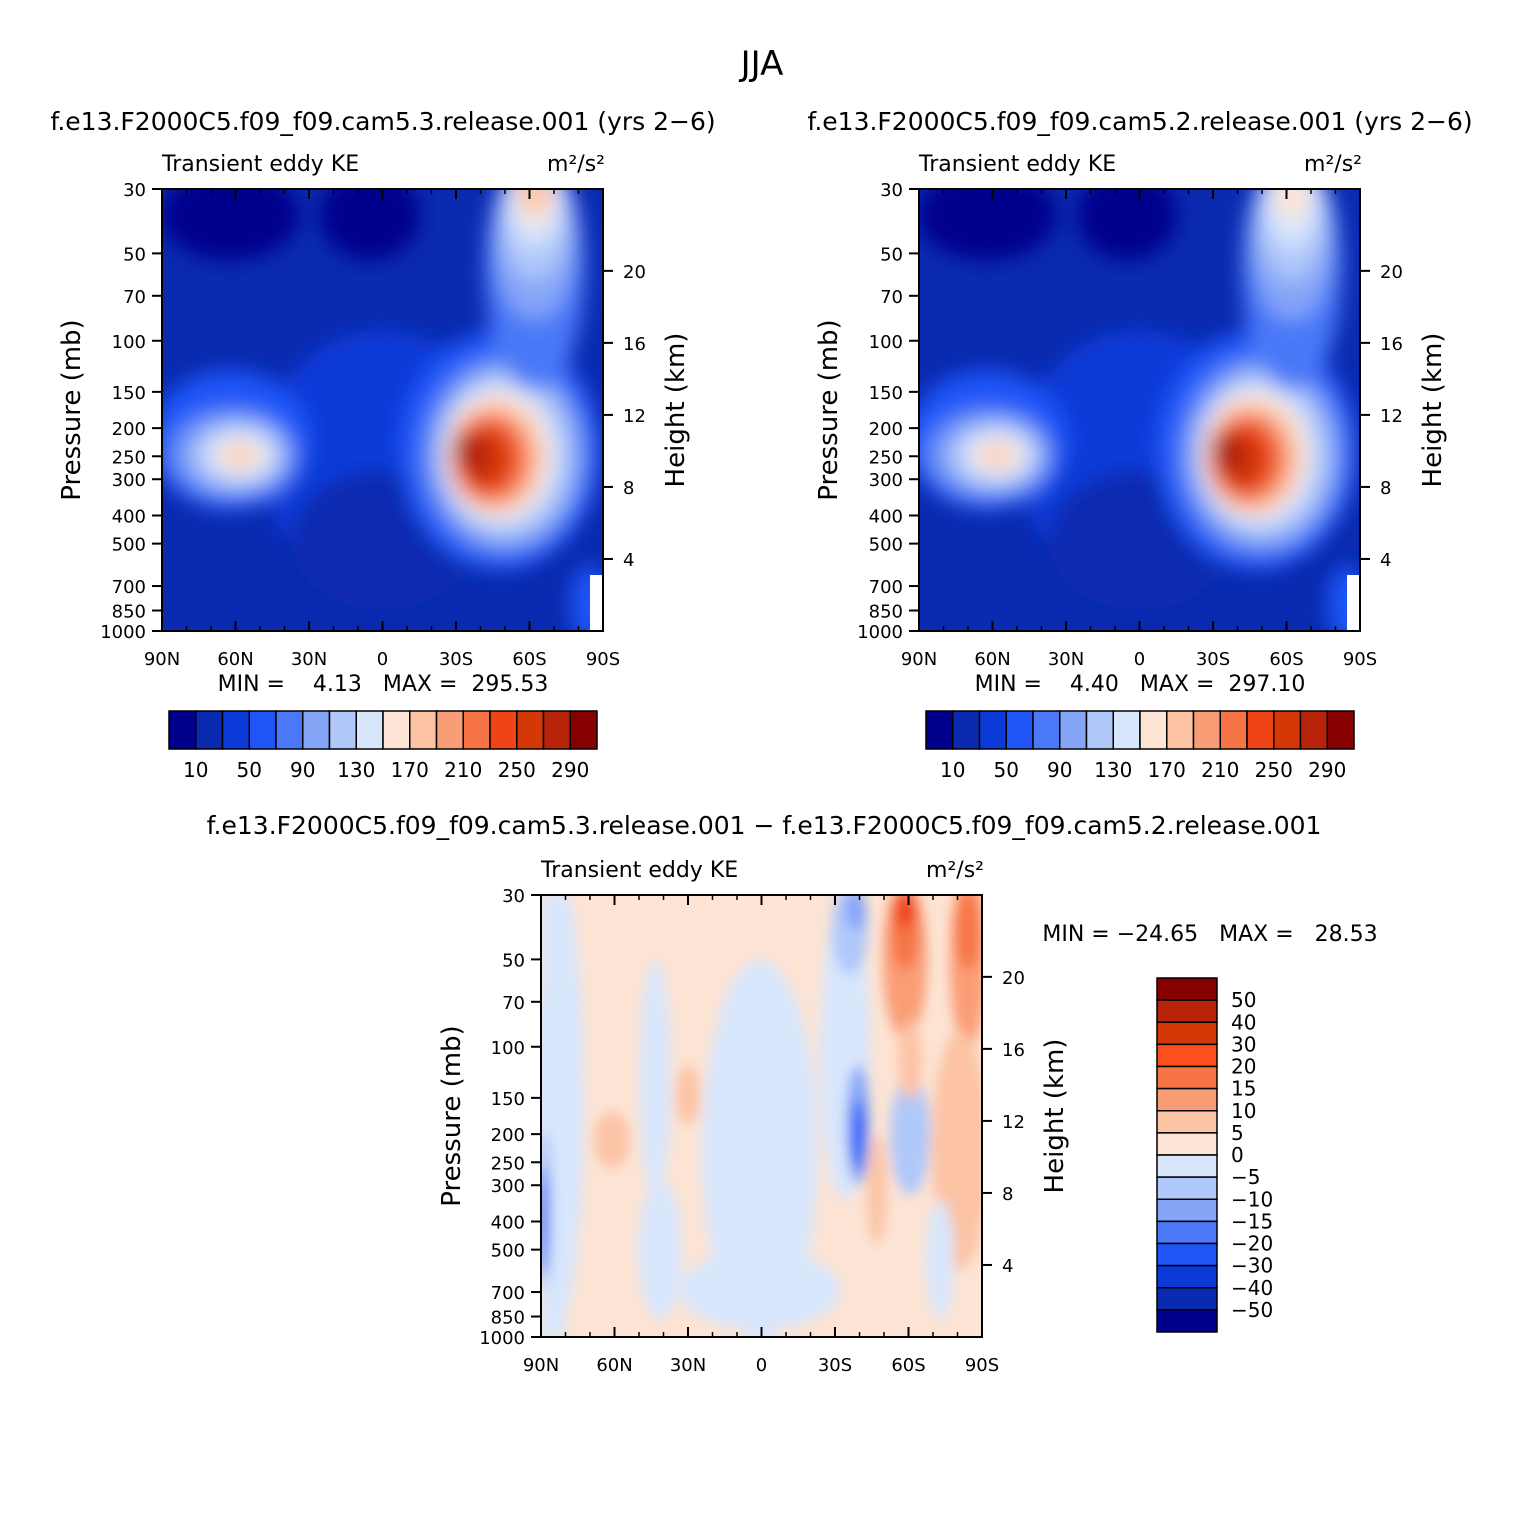  I want to click on colorbar-label: 170, so click(1167, 770).